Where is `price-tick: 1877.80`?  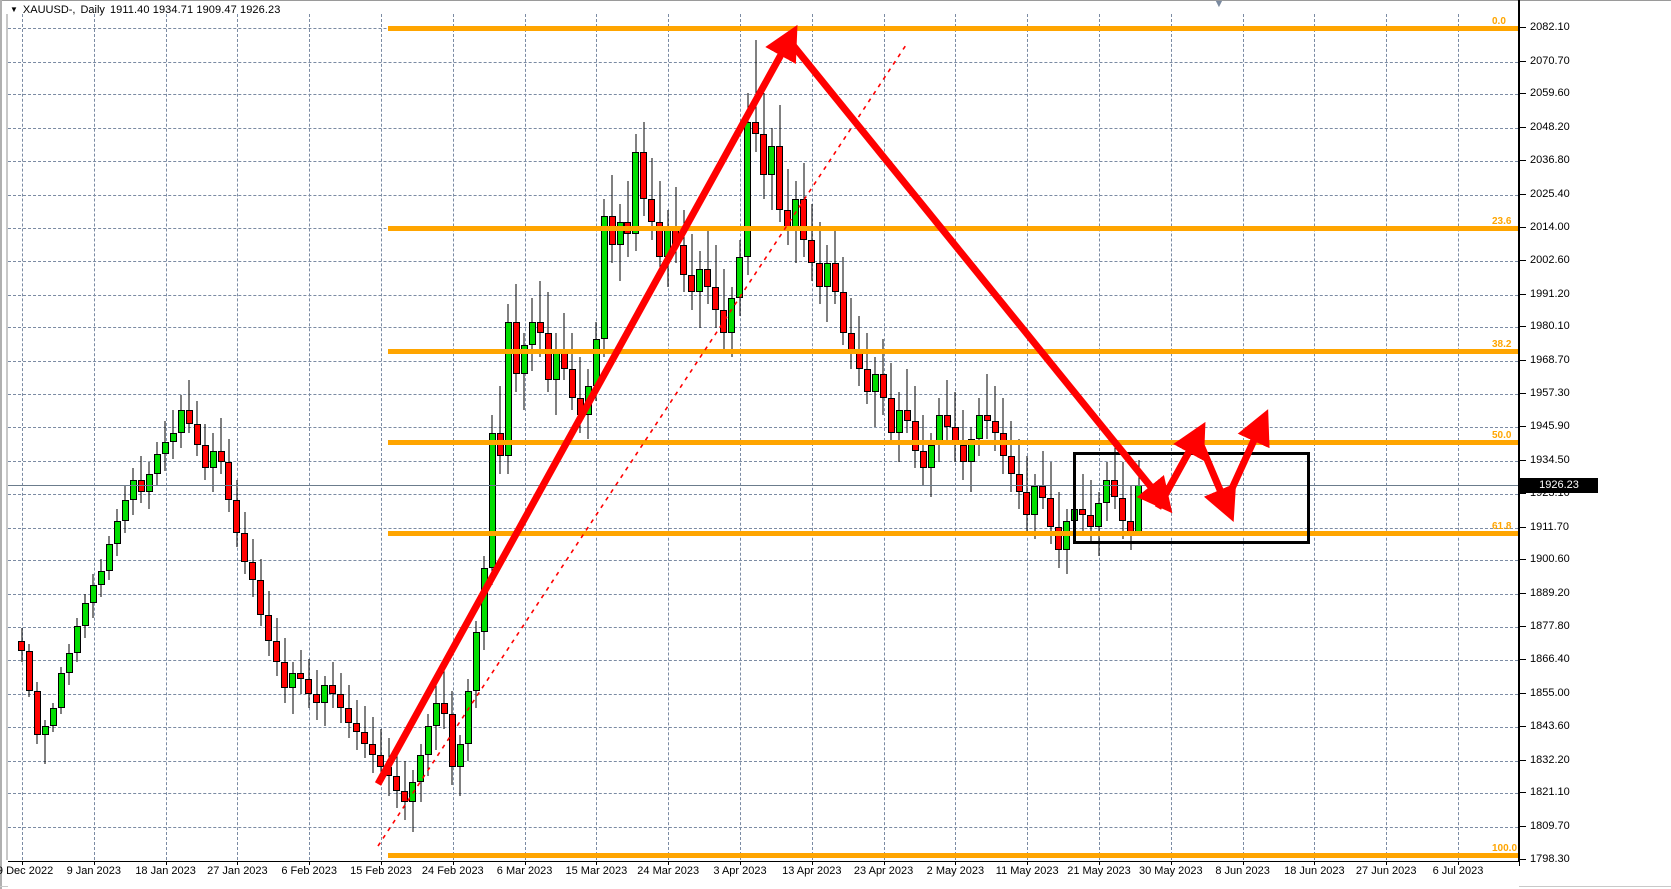 price-tick: 1877.80 is located at coordinates (1595, 627).